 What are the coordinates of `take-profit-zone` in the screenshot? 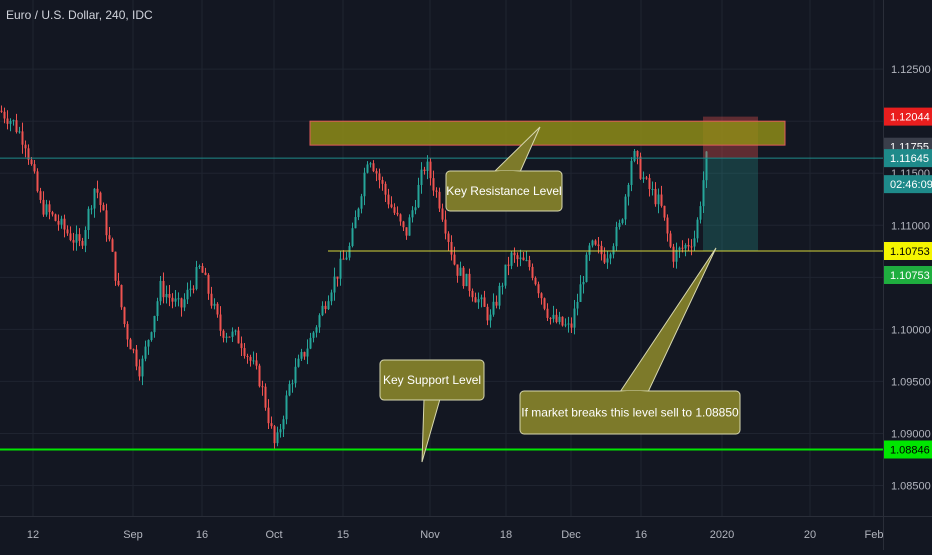 It's located at (730, 204).